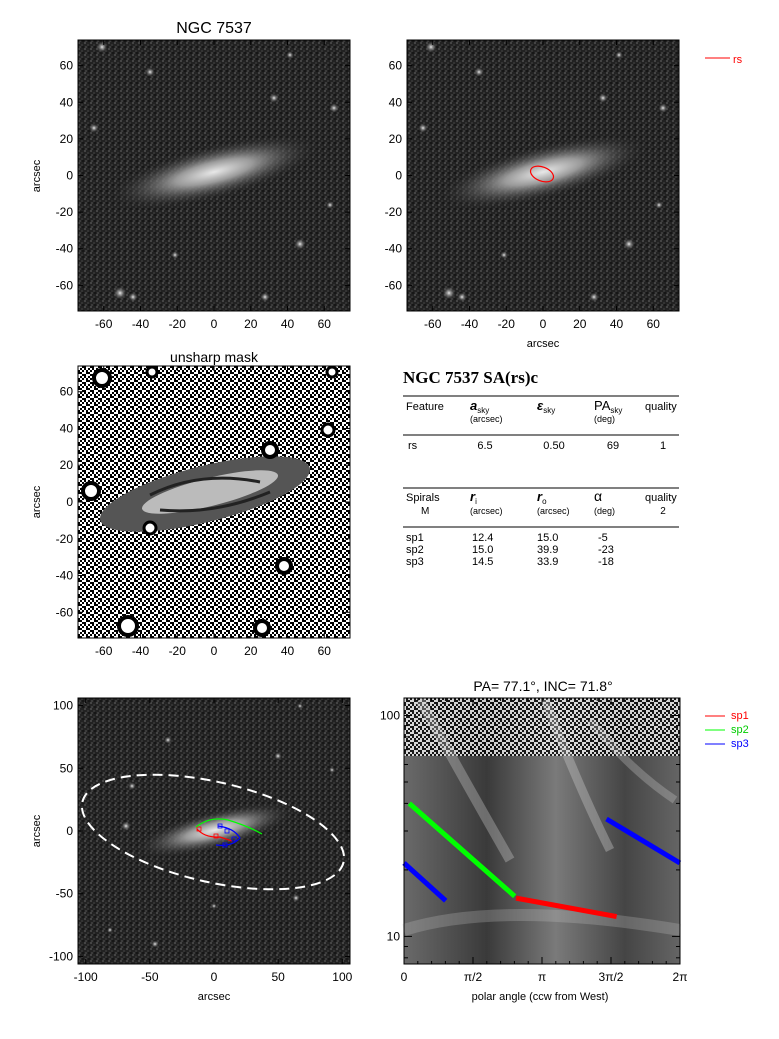 Image resolution: width=779 pixels, height=1039 pixels. Describe the element at coordinates (479, 406) in the screenshot. I see `col-header-a: asky` at that location.